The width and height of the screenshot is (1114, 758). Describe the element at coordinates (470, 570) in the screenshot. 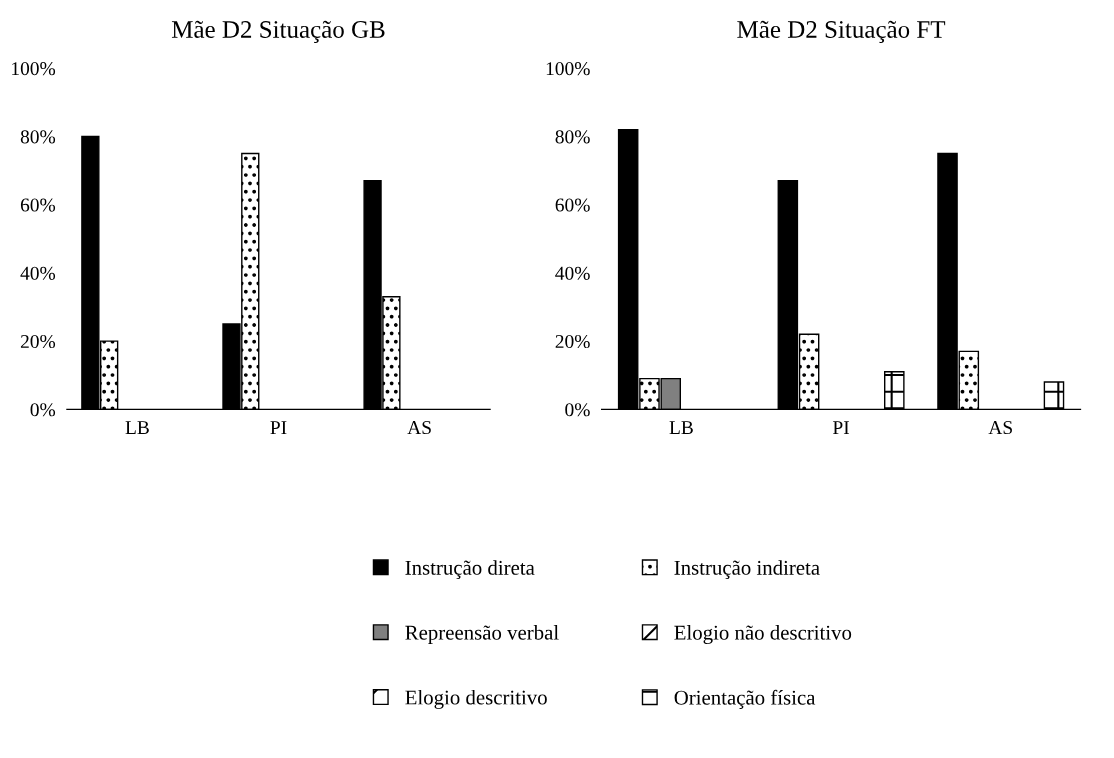

I see `legend-label: Instrução direta` at that location.